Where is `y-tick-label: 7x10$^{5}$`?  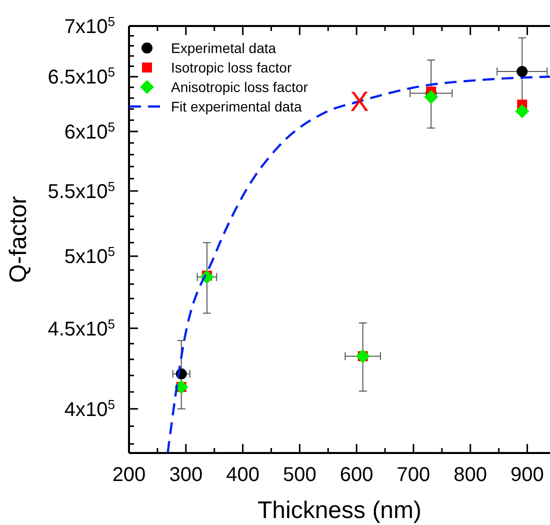
y-tick-label: 7x10$^{5}$ is located at coordinates (89, 26).